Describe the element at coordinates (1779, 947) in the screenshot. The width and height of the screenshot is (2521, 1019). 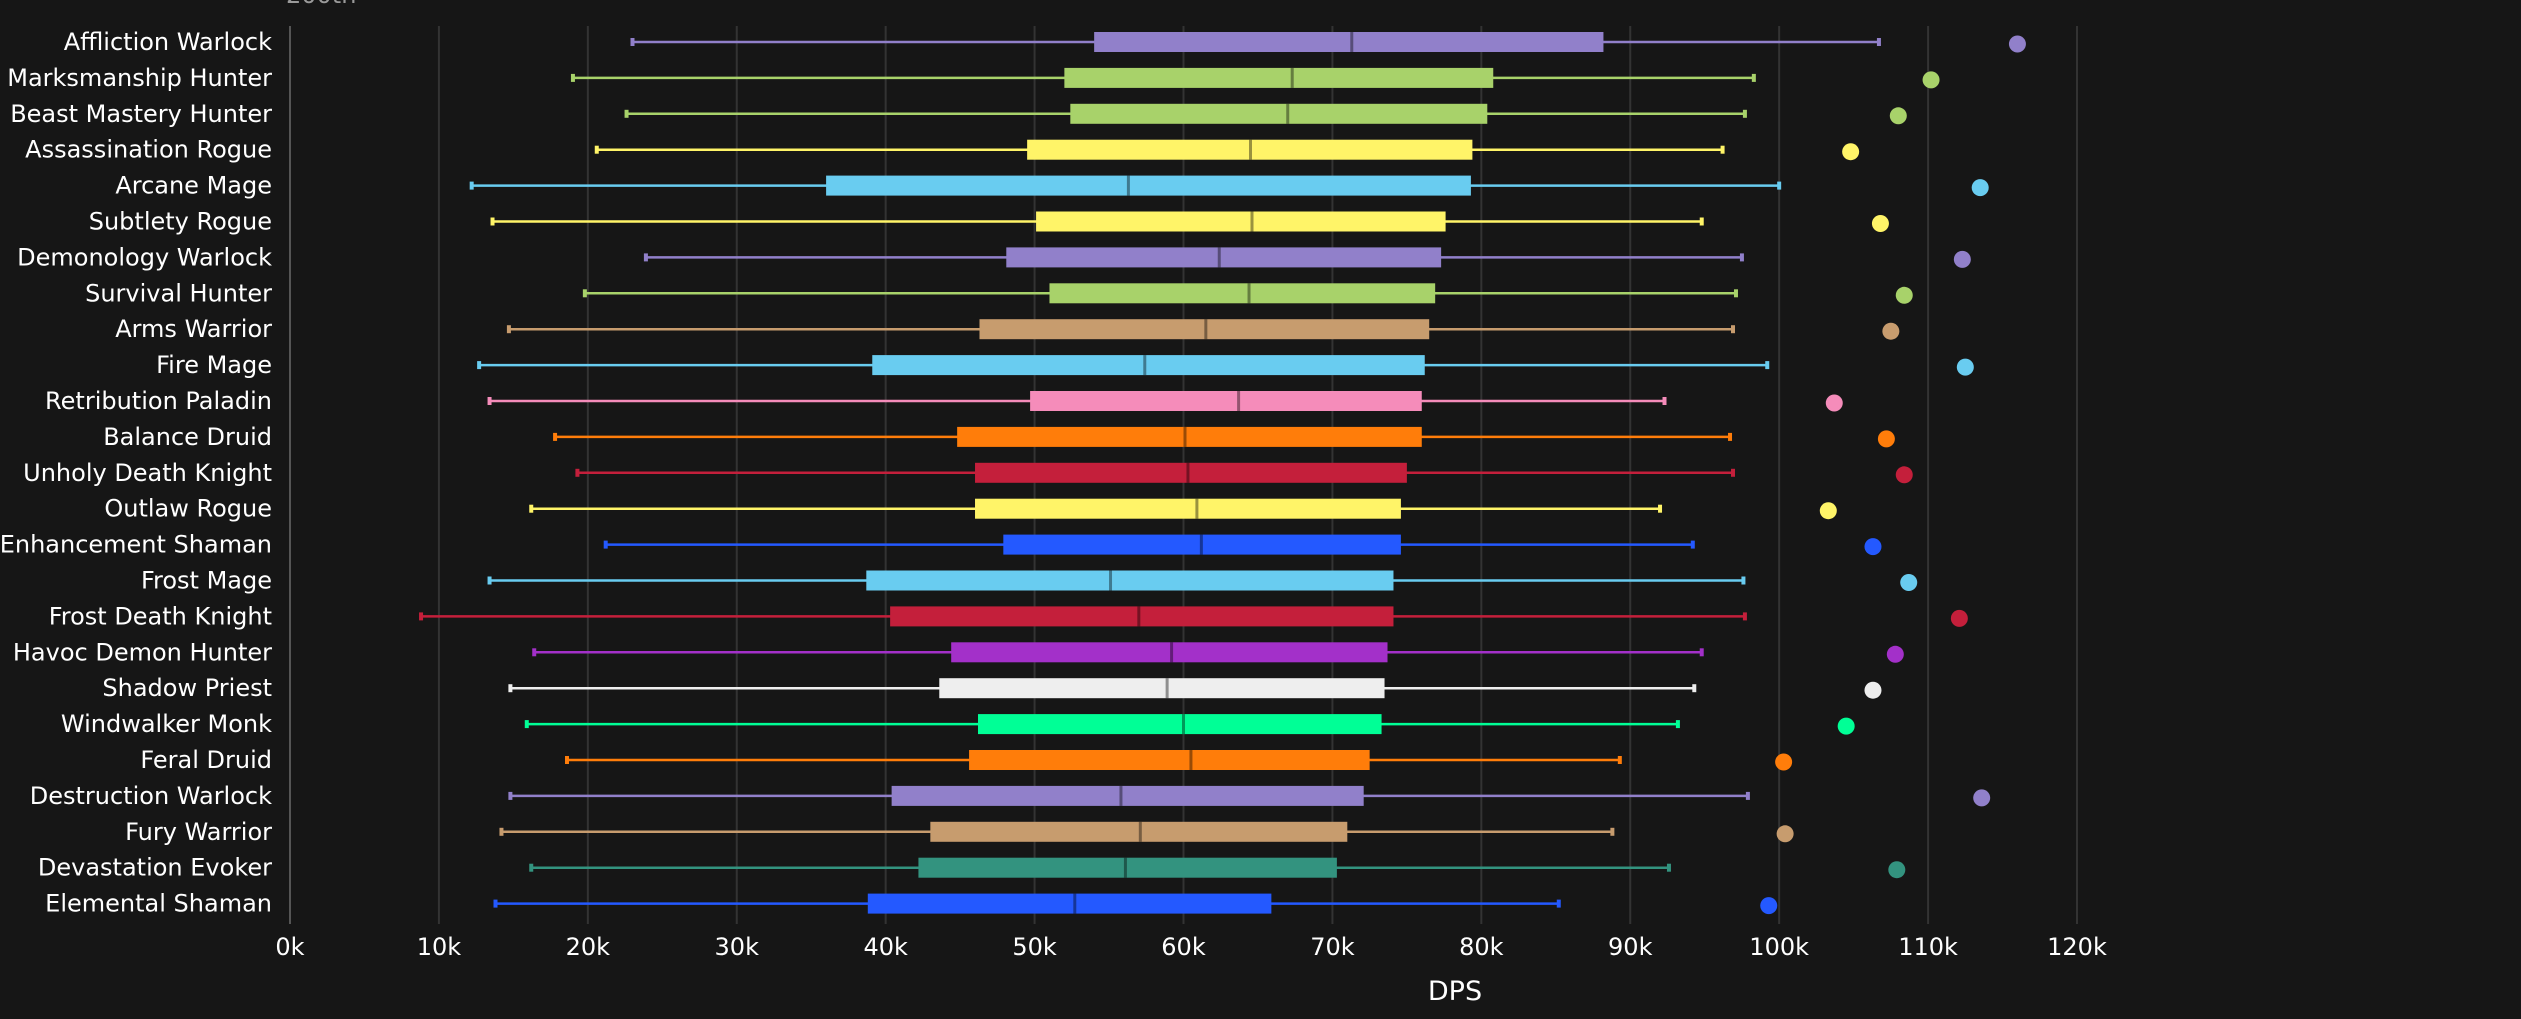
I see `x-tick-label: 100k` at that location.